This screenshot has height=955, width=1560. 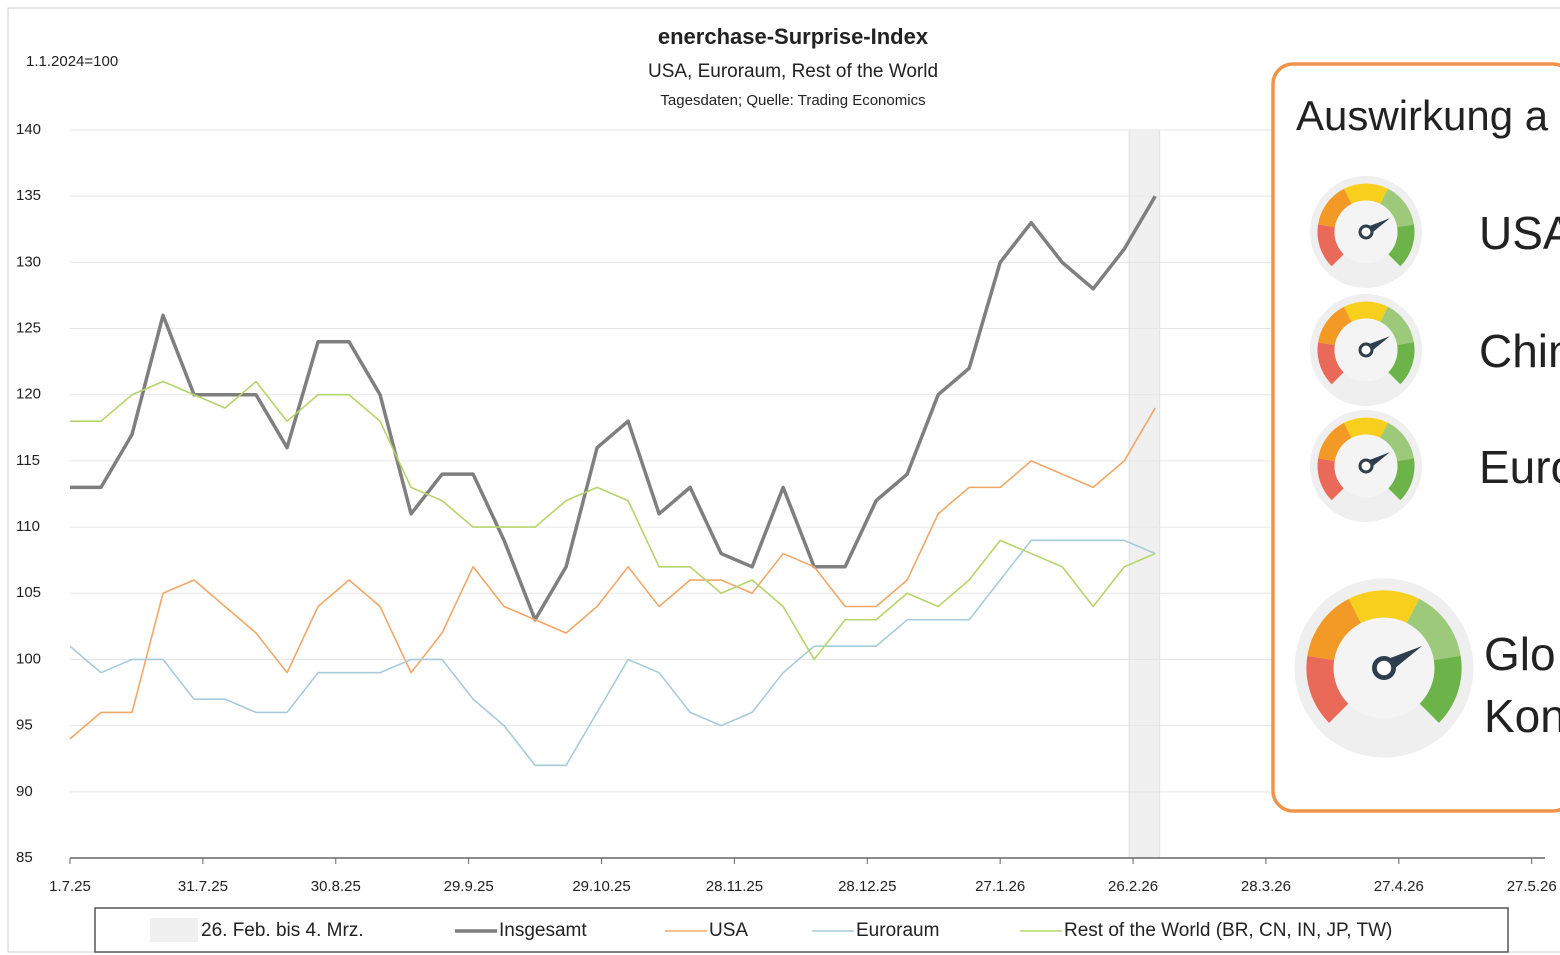 What do you see at coordinates (28, 394) in the screenshot?
I see `y-tick-label: 120` at bounding box center [28, 394].